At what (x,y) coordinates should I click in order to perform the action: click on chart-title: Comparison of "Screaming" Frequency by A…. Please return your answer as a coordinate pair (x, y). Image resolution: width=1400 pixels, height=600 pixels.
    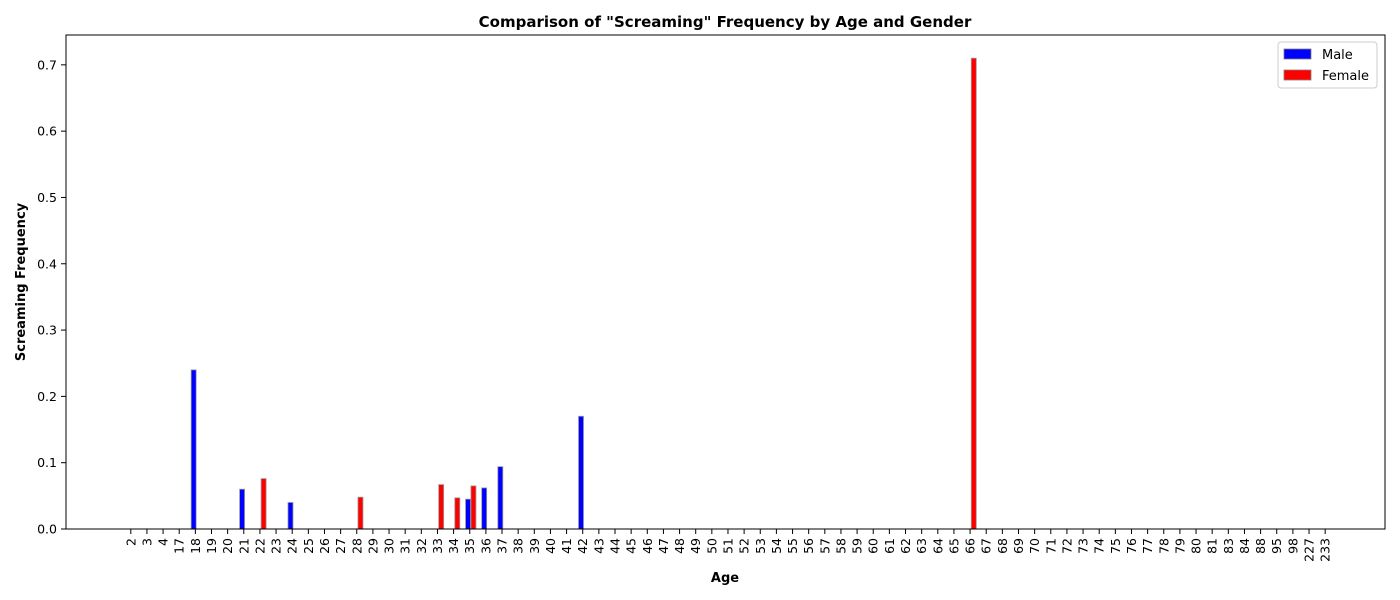
    Looking at the image, I should click on (725, 22).